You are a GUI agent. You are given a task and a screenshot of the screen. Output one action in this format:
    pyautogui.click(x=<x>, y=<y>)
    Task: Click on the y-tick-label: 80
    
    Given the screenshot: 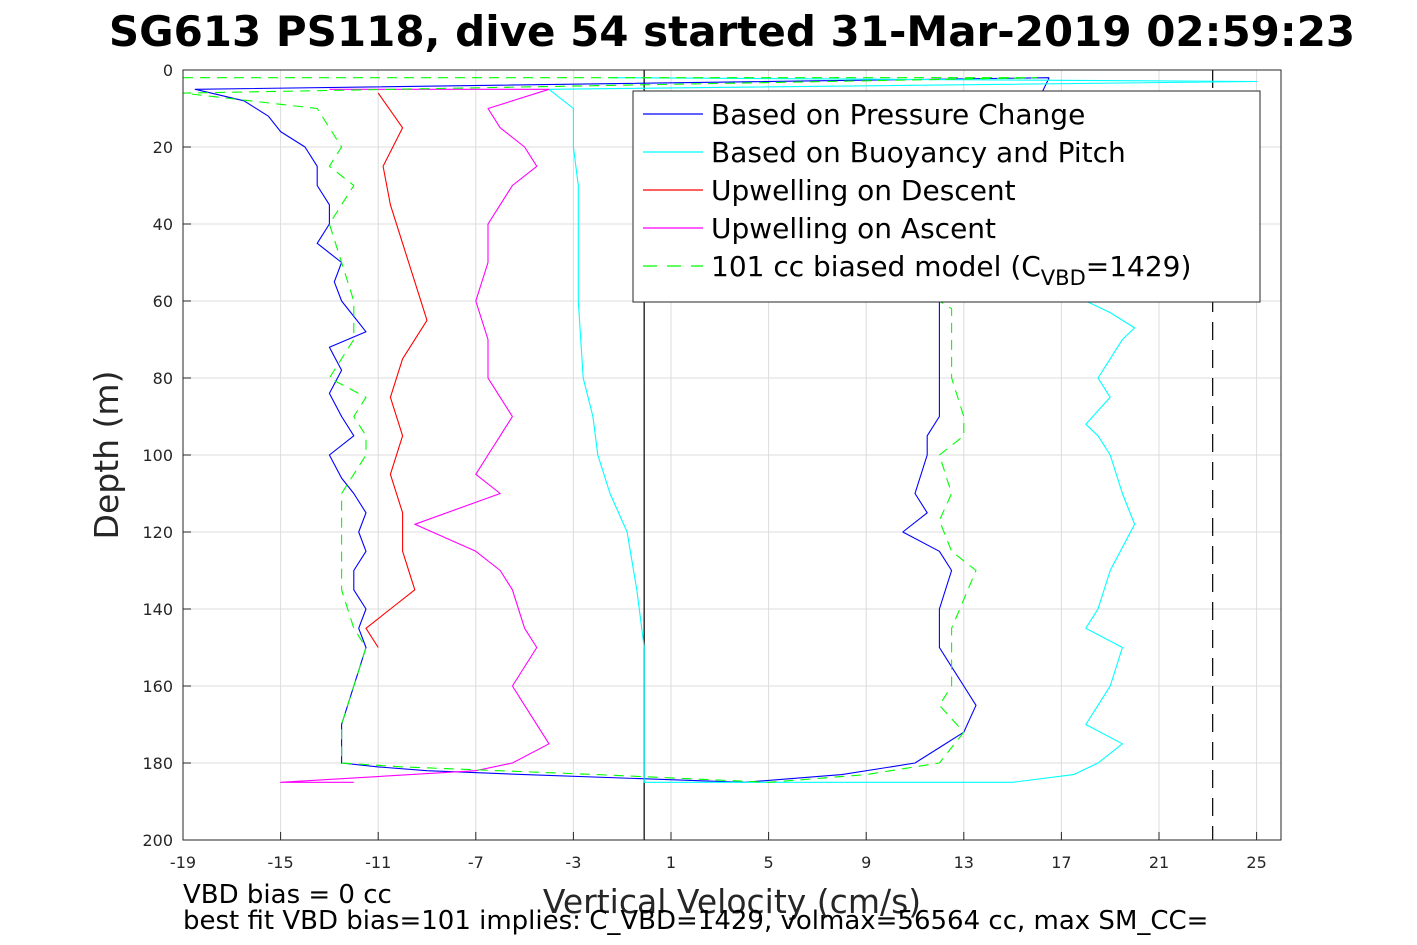 What is the action you would take?
    pyautogui.click(x=163, y=378)
    